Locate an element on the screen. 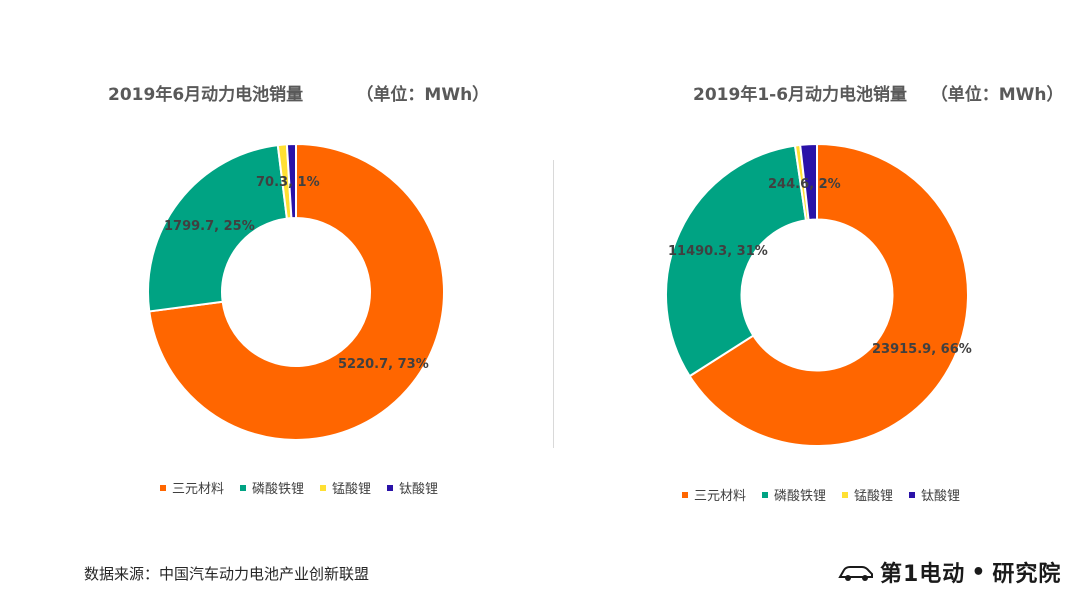  legend-item-1-0: 三元材料 is located at coordinates (714, 494).